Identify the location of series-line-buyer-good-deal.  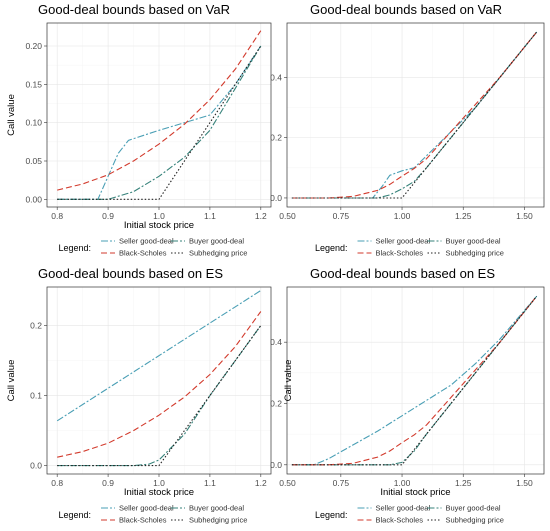
(159, 122).